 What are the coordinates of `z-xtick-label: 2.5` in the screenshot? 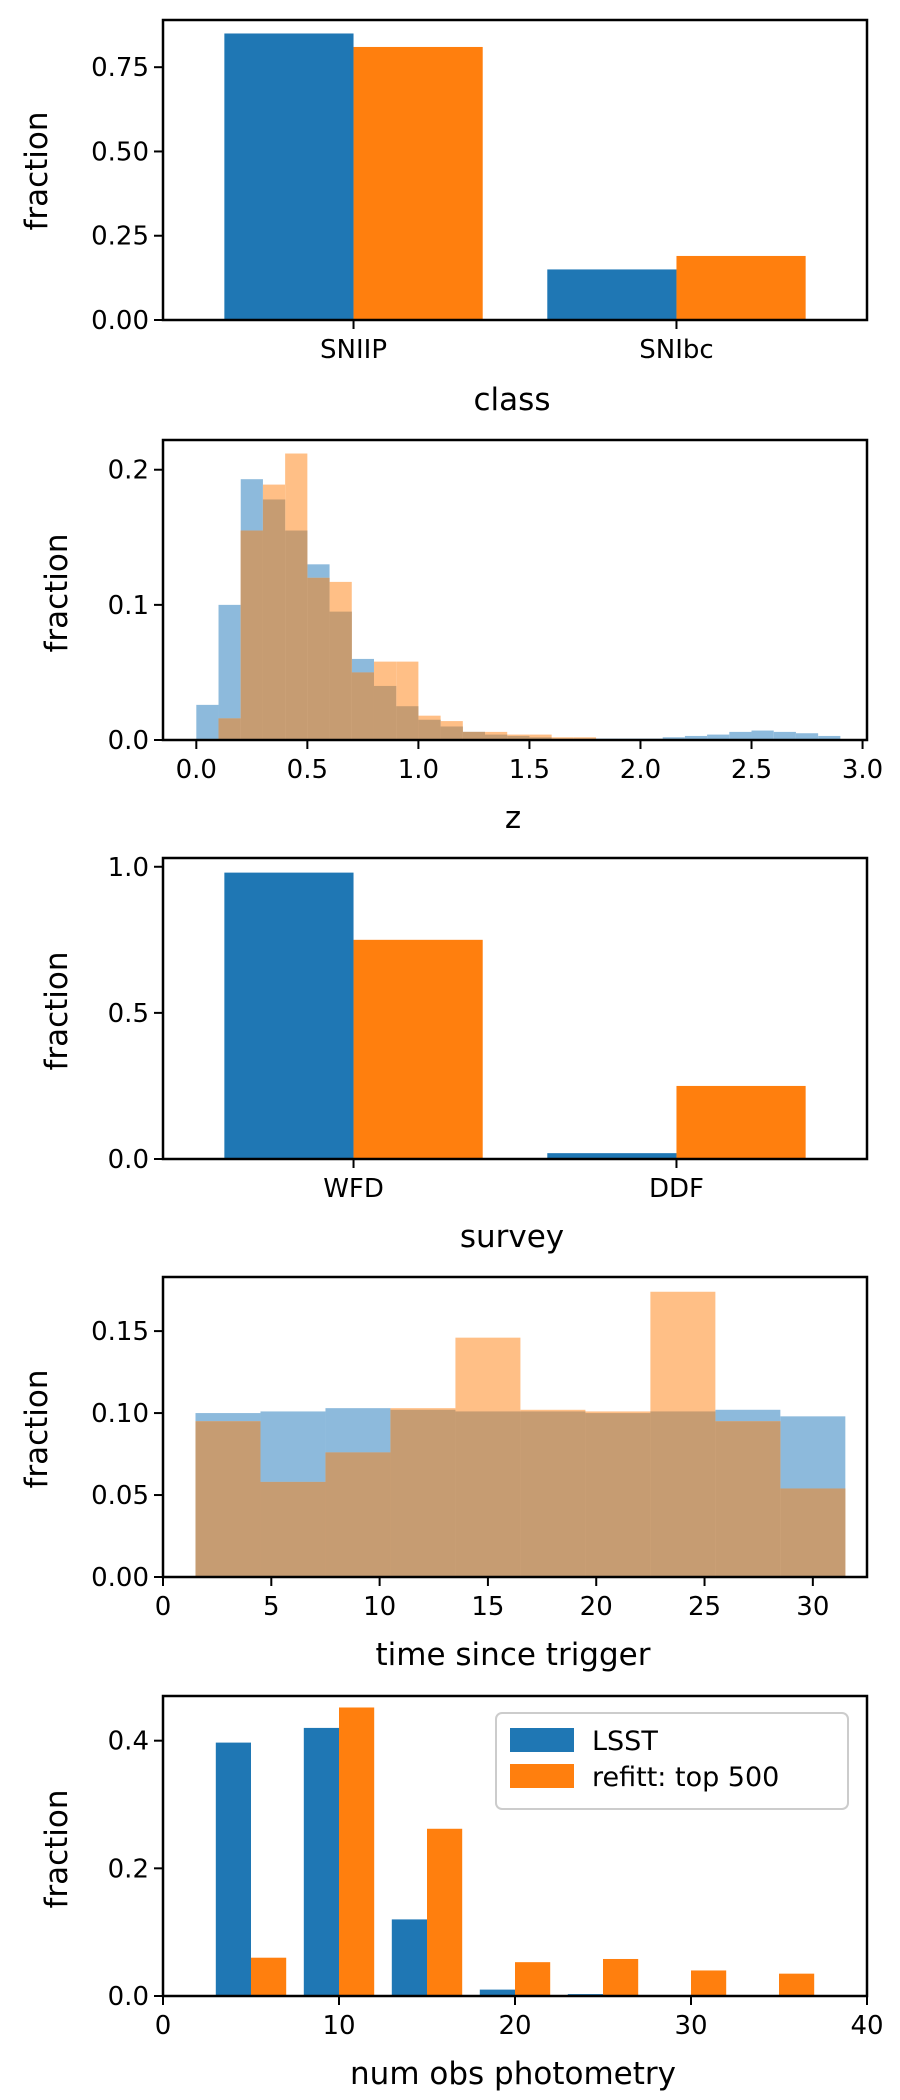 It's located at (751, 770).